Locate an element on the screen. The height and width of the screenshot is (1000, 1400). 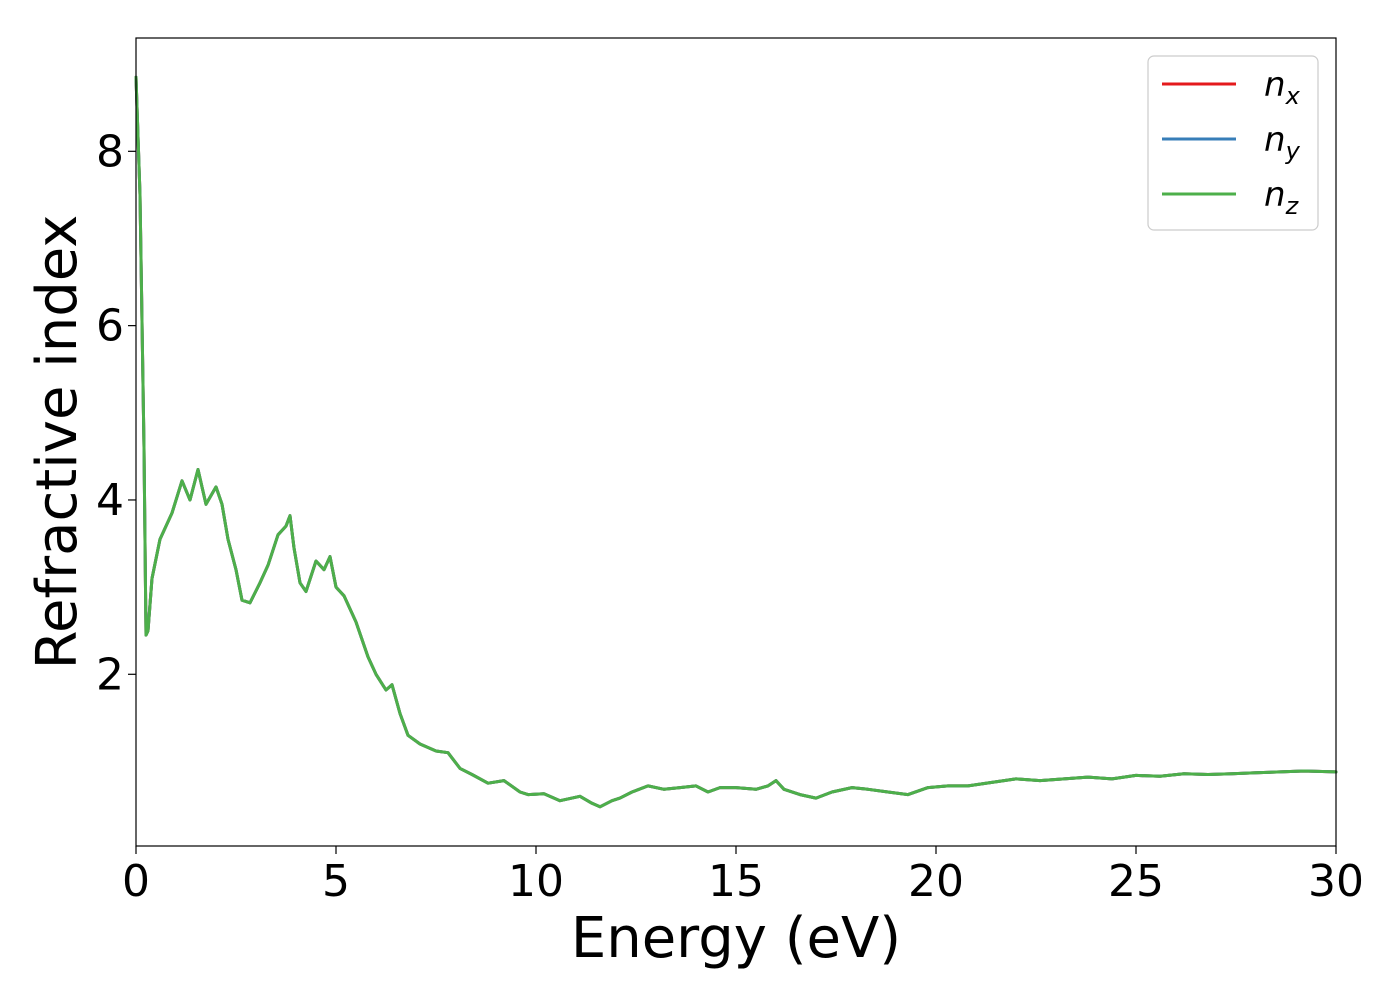
y-axis-label: Refractive index is located at coordinates (57, 442).